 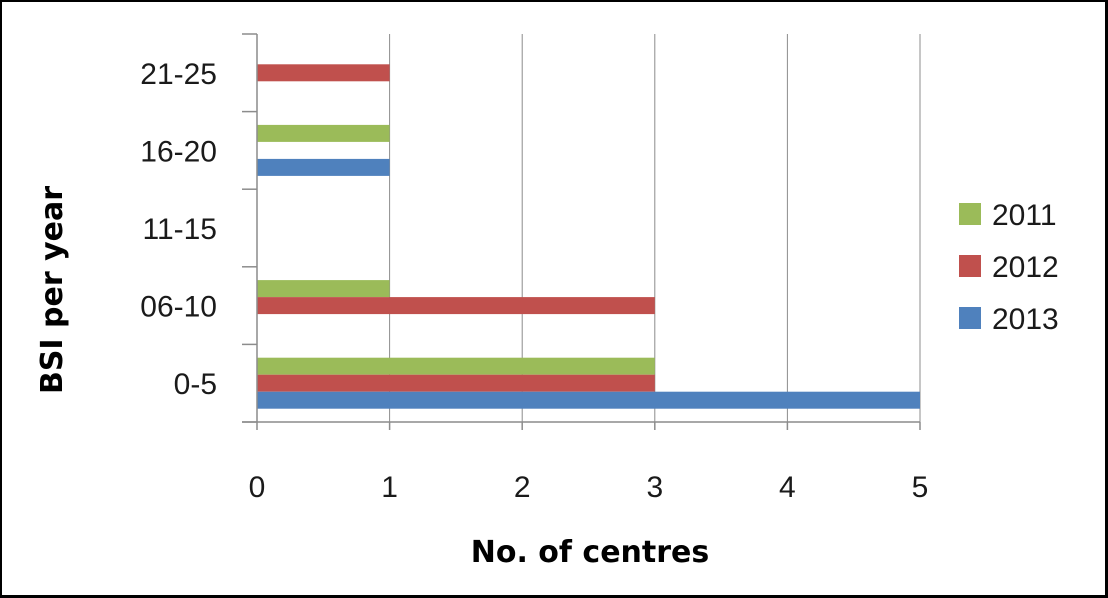 What do you see at coordinates (257, 487) in the screenshot?
I see `x-tick-label-0: 0` at bounding box center [257, 487].